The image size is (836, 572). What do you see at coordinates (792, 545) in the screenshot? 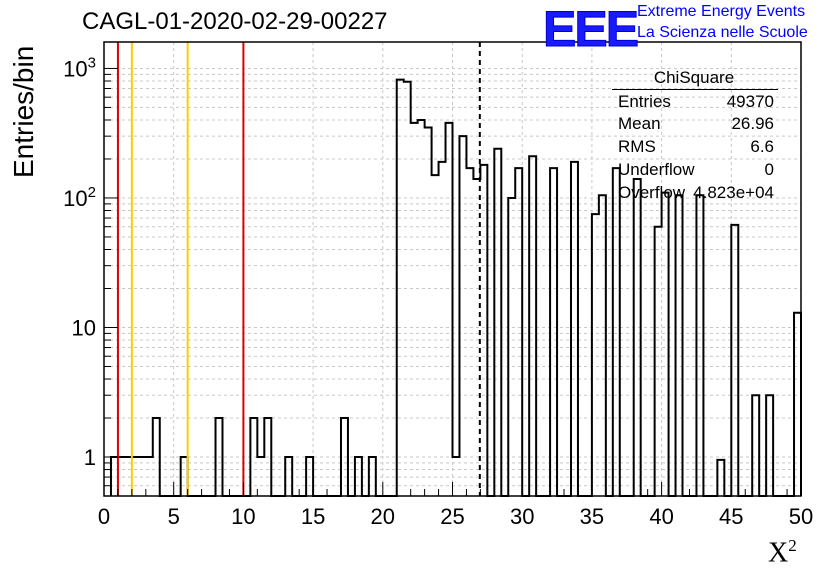
I see `x-axis-label-superscript: 2` at bounding box center [792, 545].